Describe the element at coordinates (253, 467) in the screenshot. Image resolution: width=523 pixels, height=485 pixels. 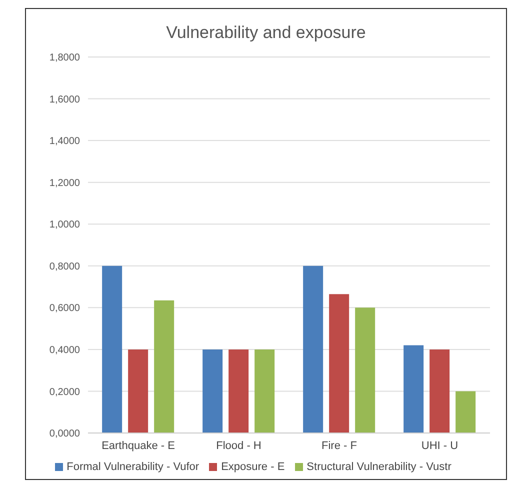
I see `legend-label: Exposure - E` at that location.